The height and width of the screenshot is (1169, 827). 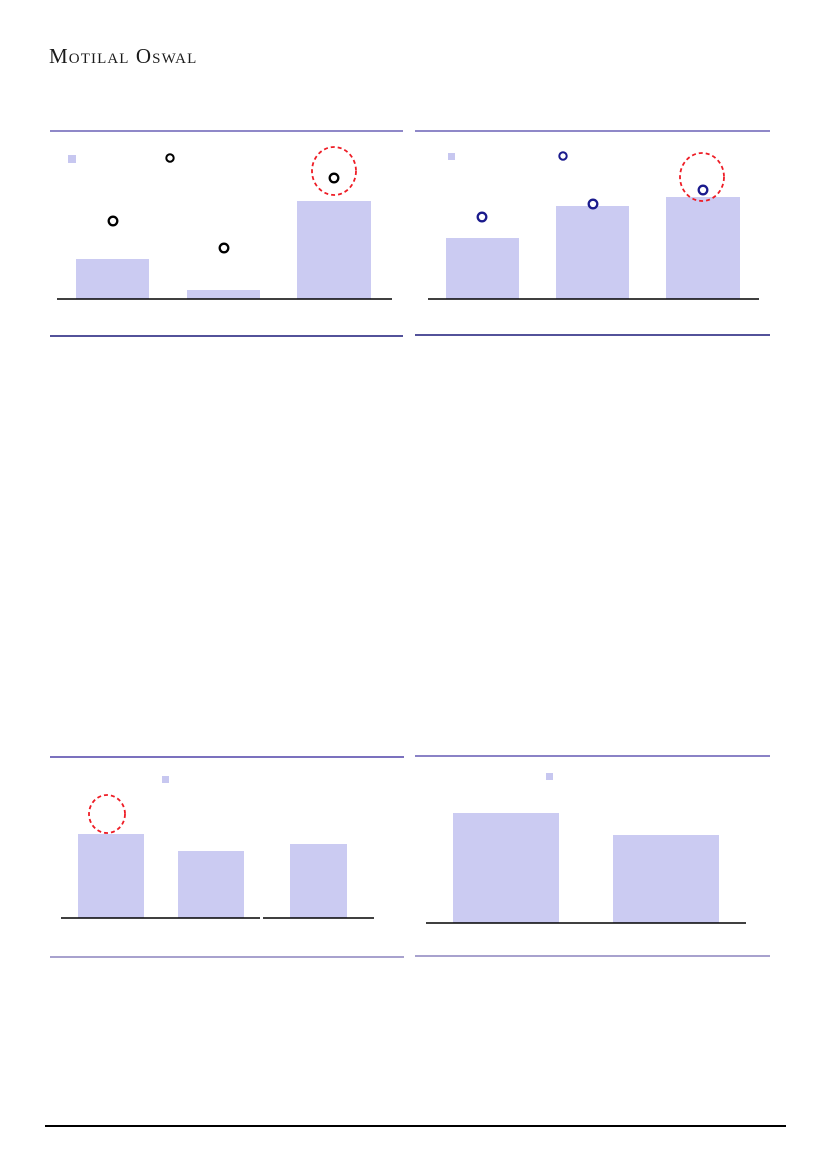 I want to click on chart-top-left-legend-square, so click(x=72, y=159).